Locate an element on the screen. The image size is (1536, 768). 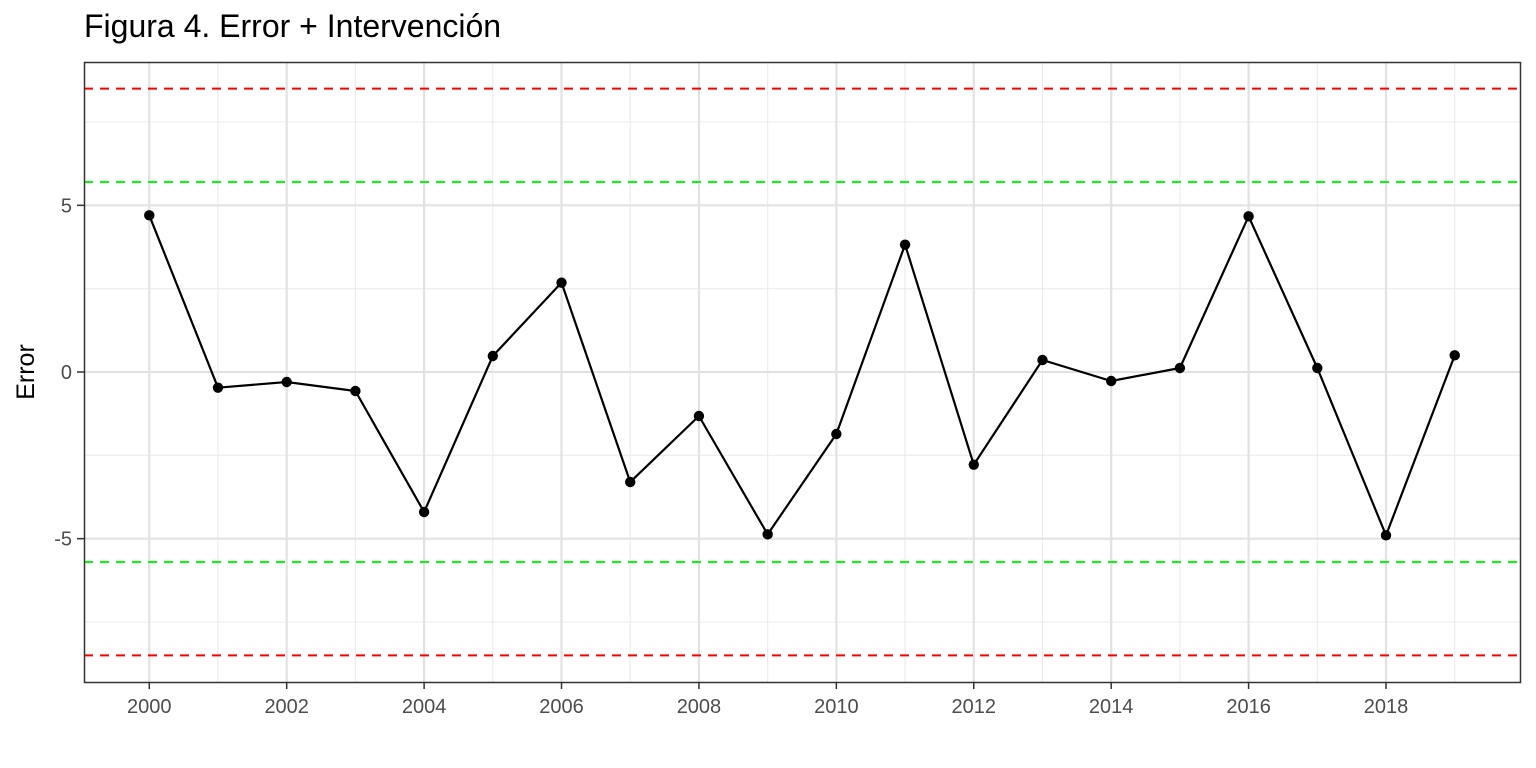
y-axis-title: Error is located at coordinates (26, 372).